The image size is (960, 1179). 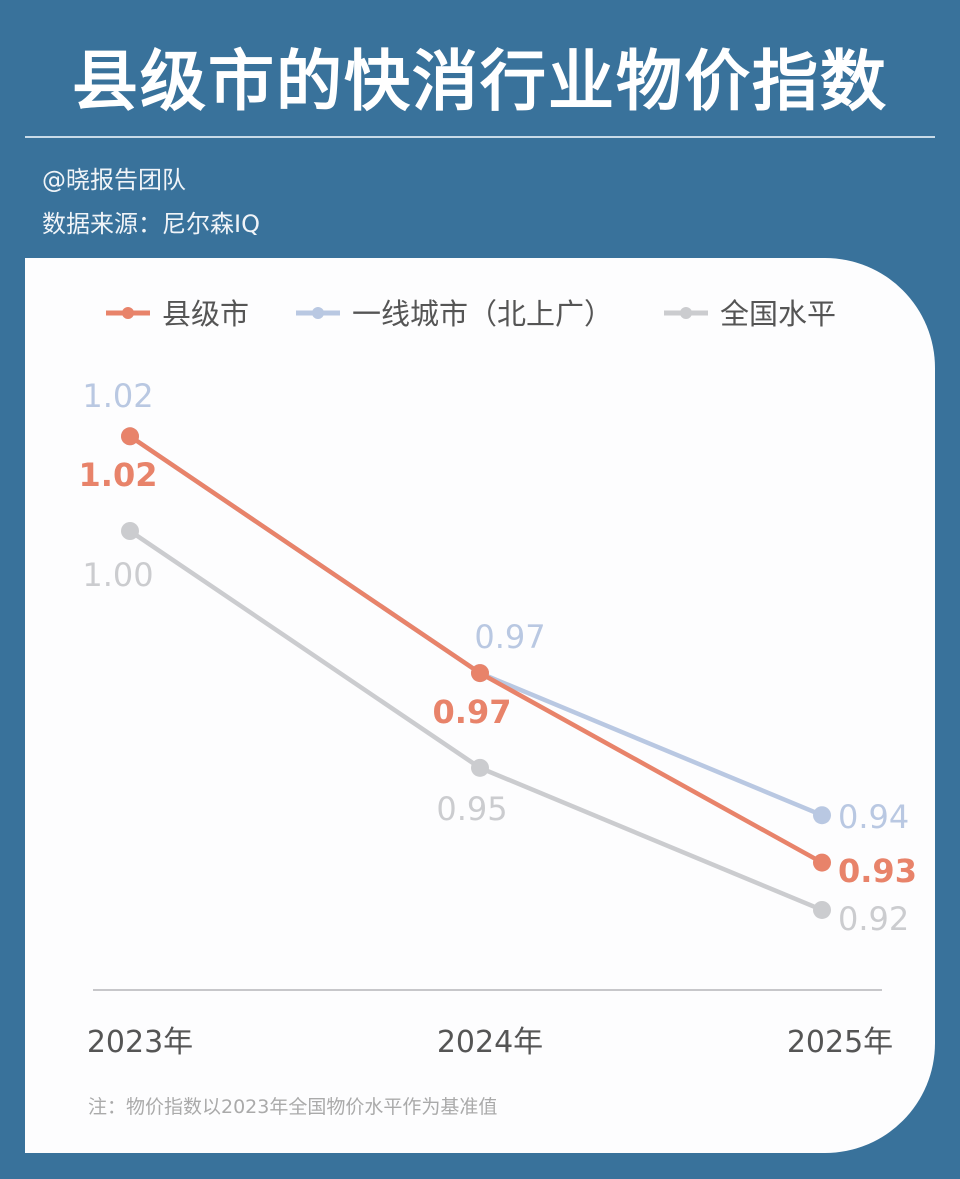 What do you see at coordinates (873, 817) in the screenshot?
I see `data-label: 0.94` at bounding box center [873, 817].